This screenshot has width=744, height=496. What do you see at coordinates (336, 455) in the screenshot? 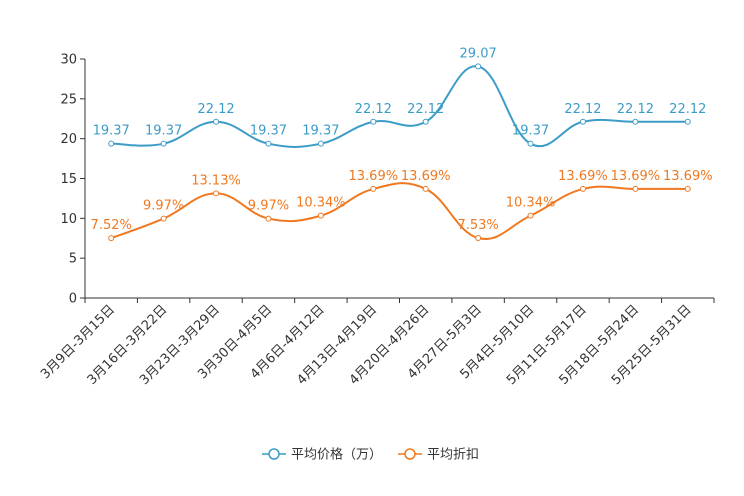
I see `legend-label: 平均价格（万）` at bounding box center [336, 455].